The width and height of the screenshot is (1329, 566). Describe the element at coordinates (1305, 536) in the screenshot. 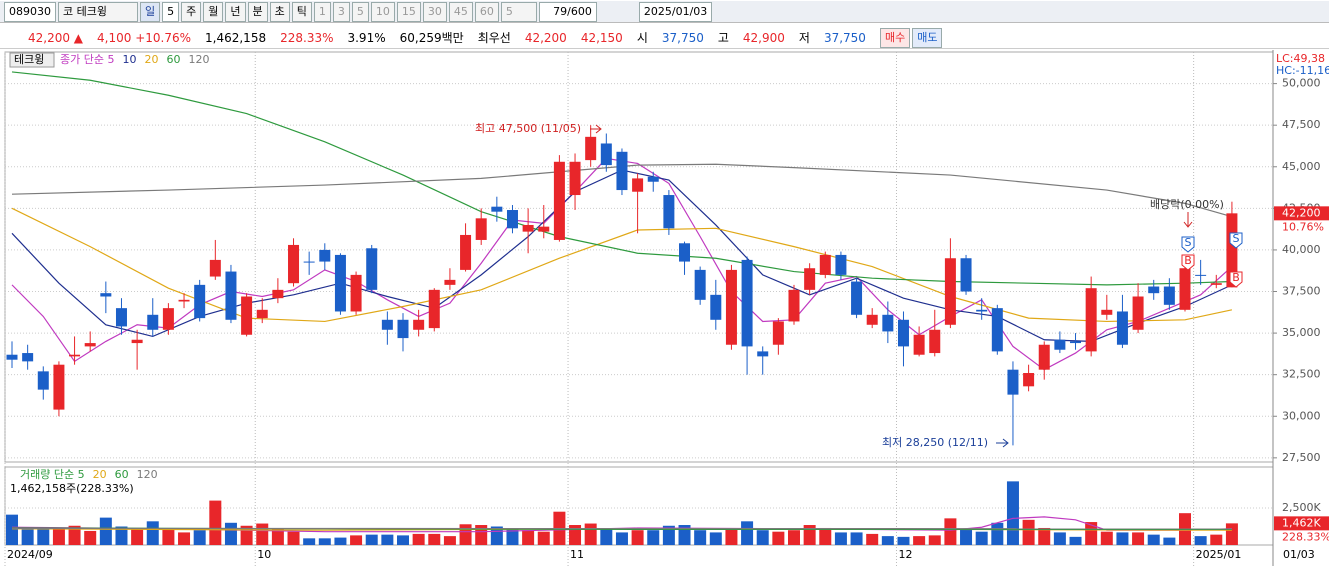

I see `volume-tag-pct: 228.33%` at that location.